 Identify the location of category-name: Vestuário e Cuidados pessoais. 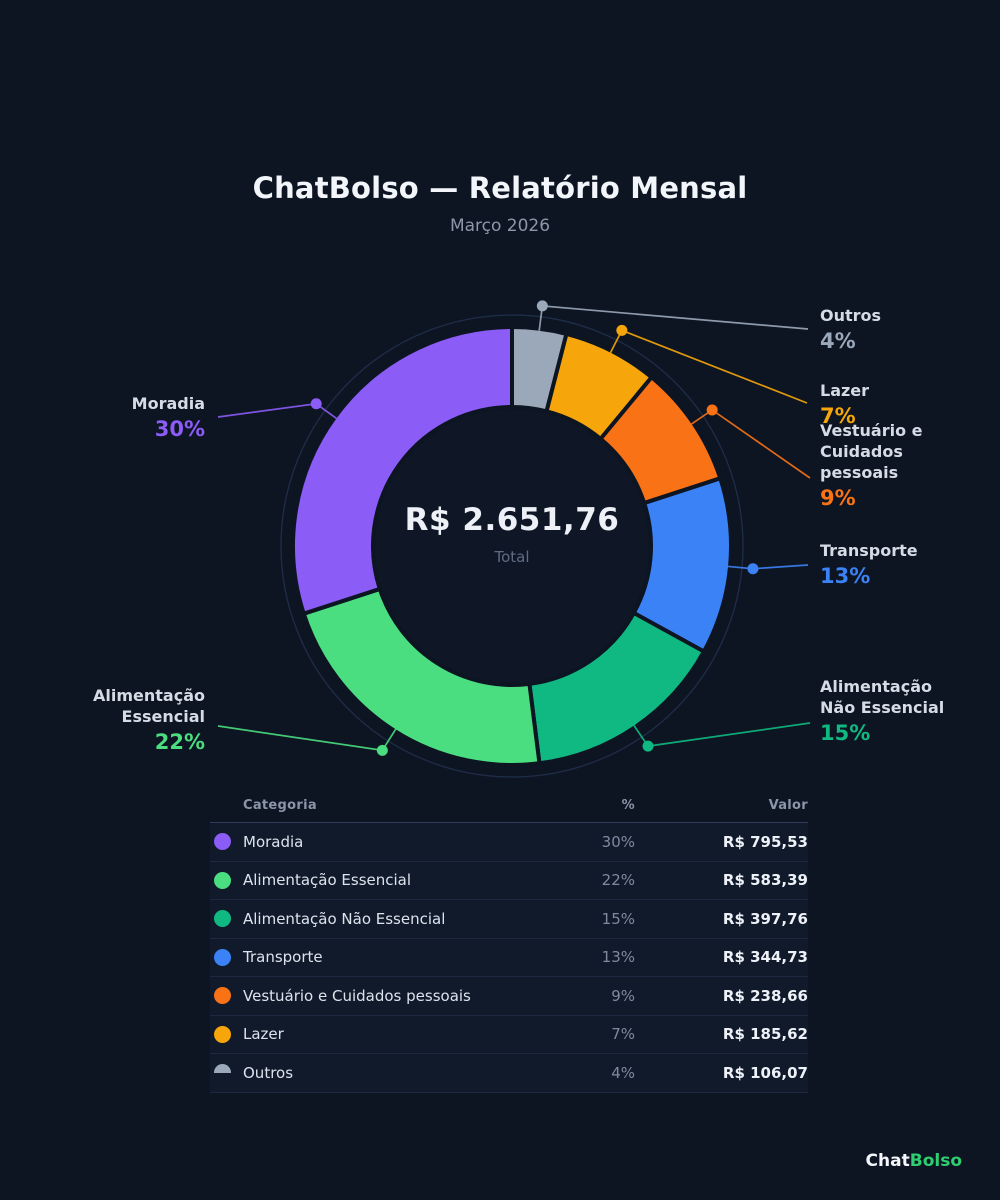
(357, 995).